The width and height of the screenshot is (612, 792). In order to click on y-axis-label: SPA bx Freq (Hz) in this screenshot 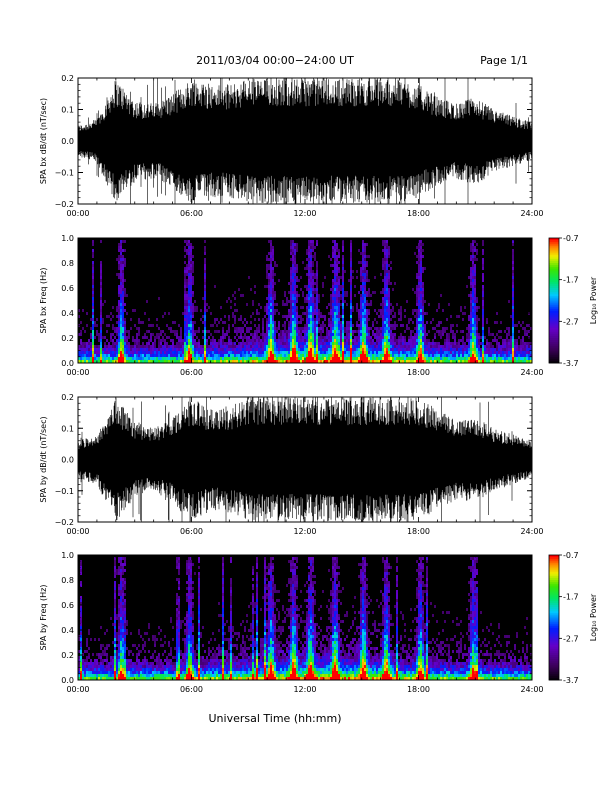, I will do `click(43, 301)`.